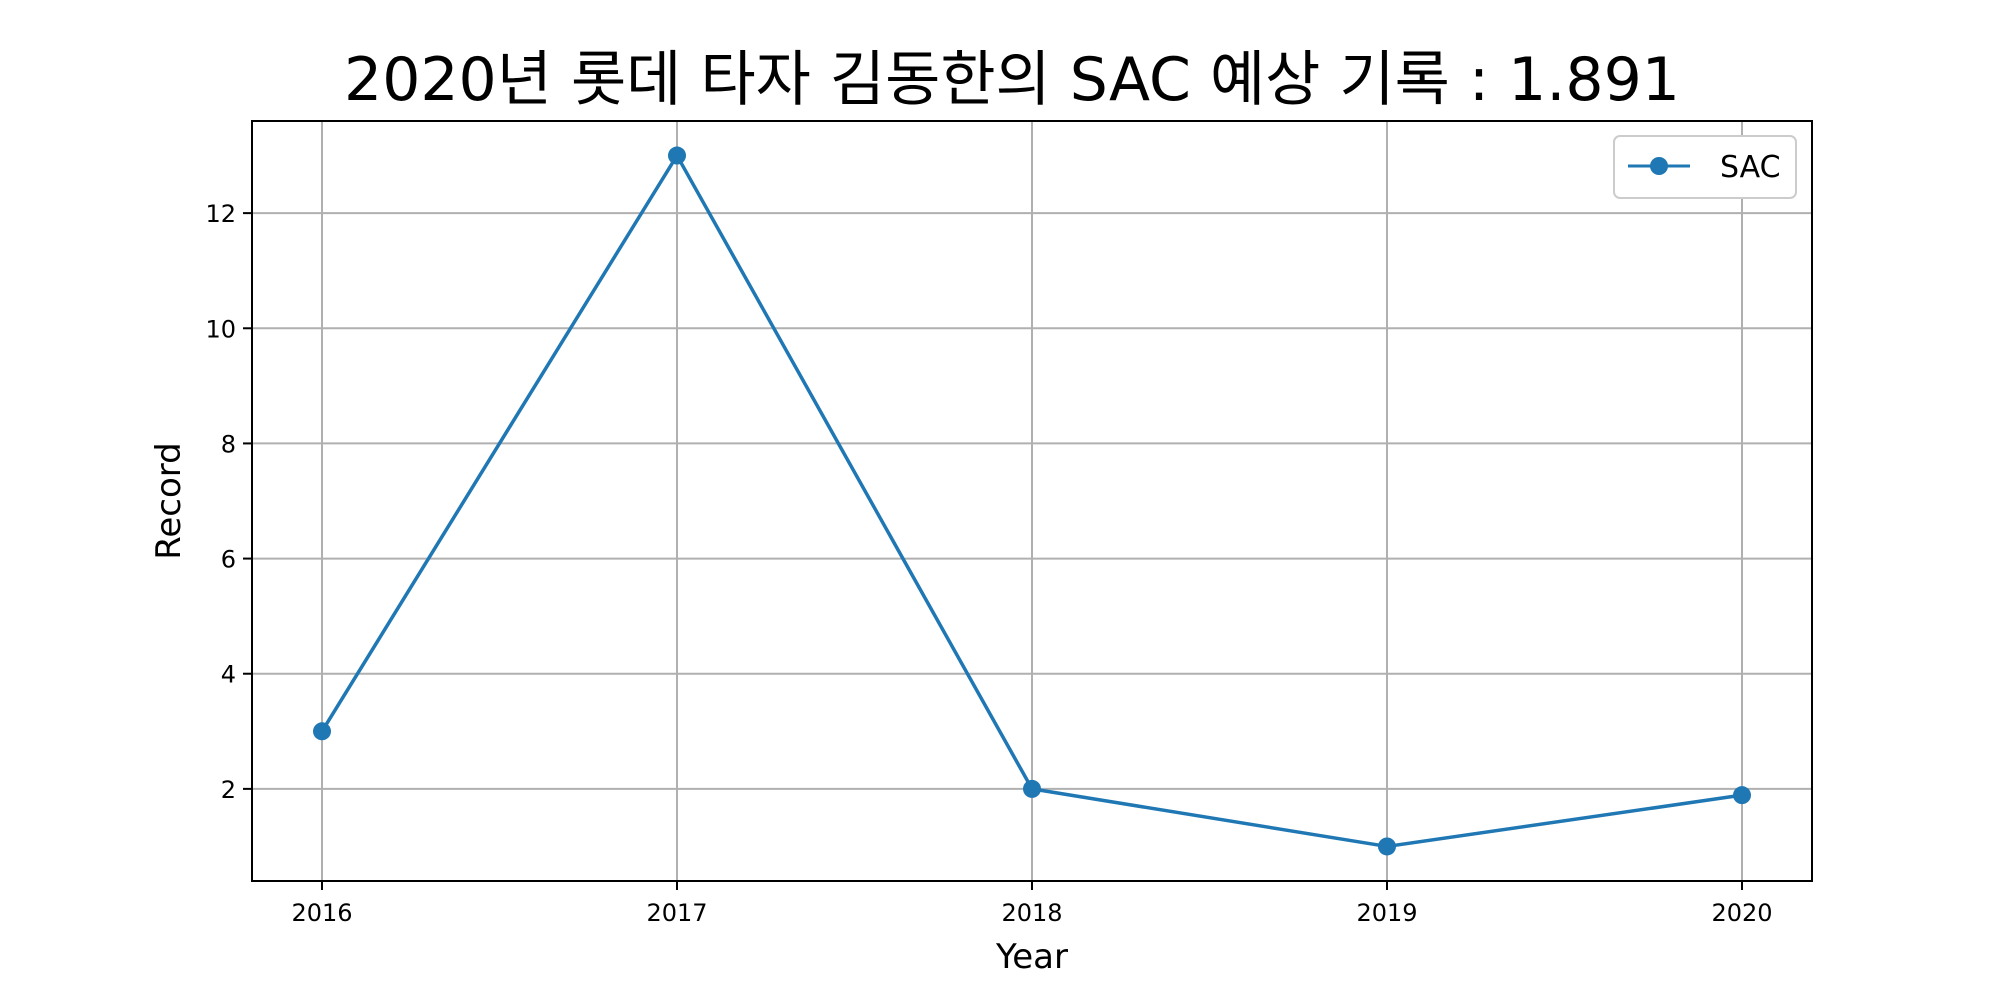  I want to click on x-tick-label: 2018, so click(1031, 913).